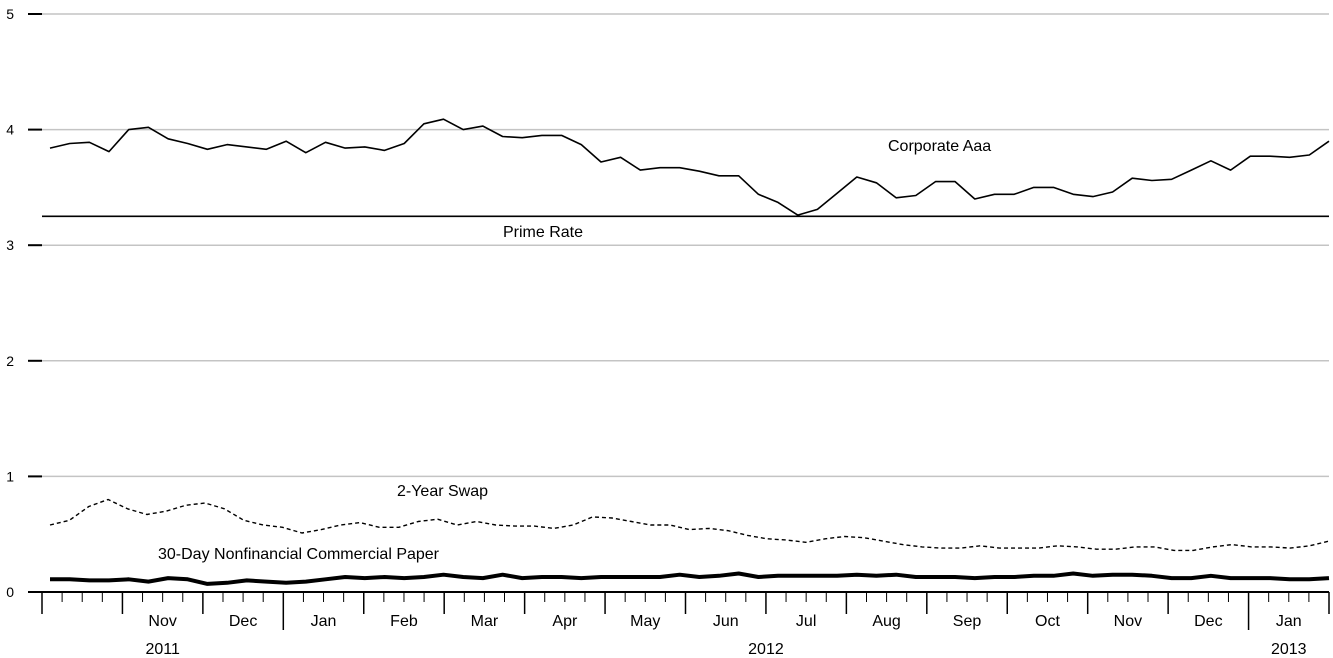 The width and height of the screenshot is (1333, 658). What do you see at coordinates (10, 245) in the screenshot?
I see `y-tick-label: 3` at bounding box center [10, 245].